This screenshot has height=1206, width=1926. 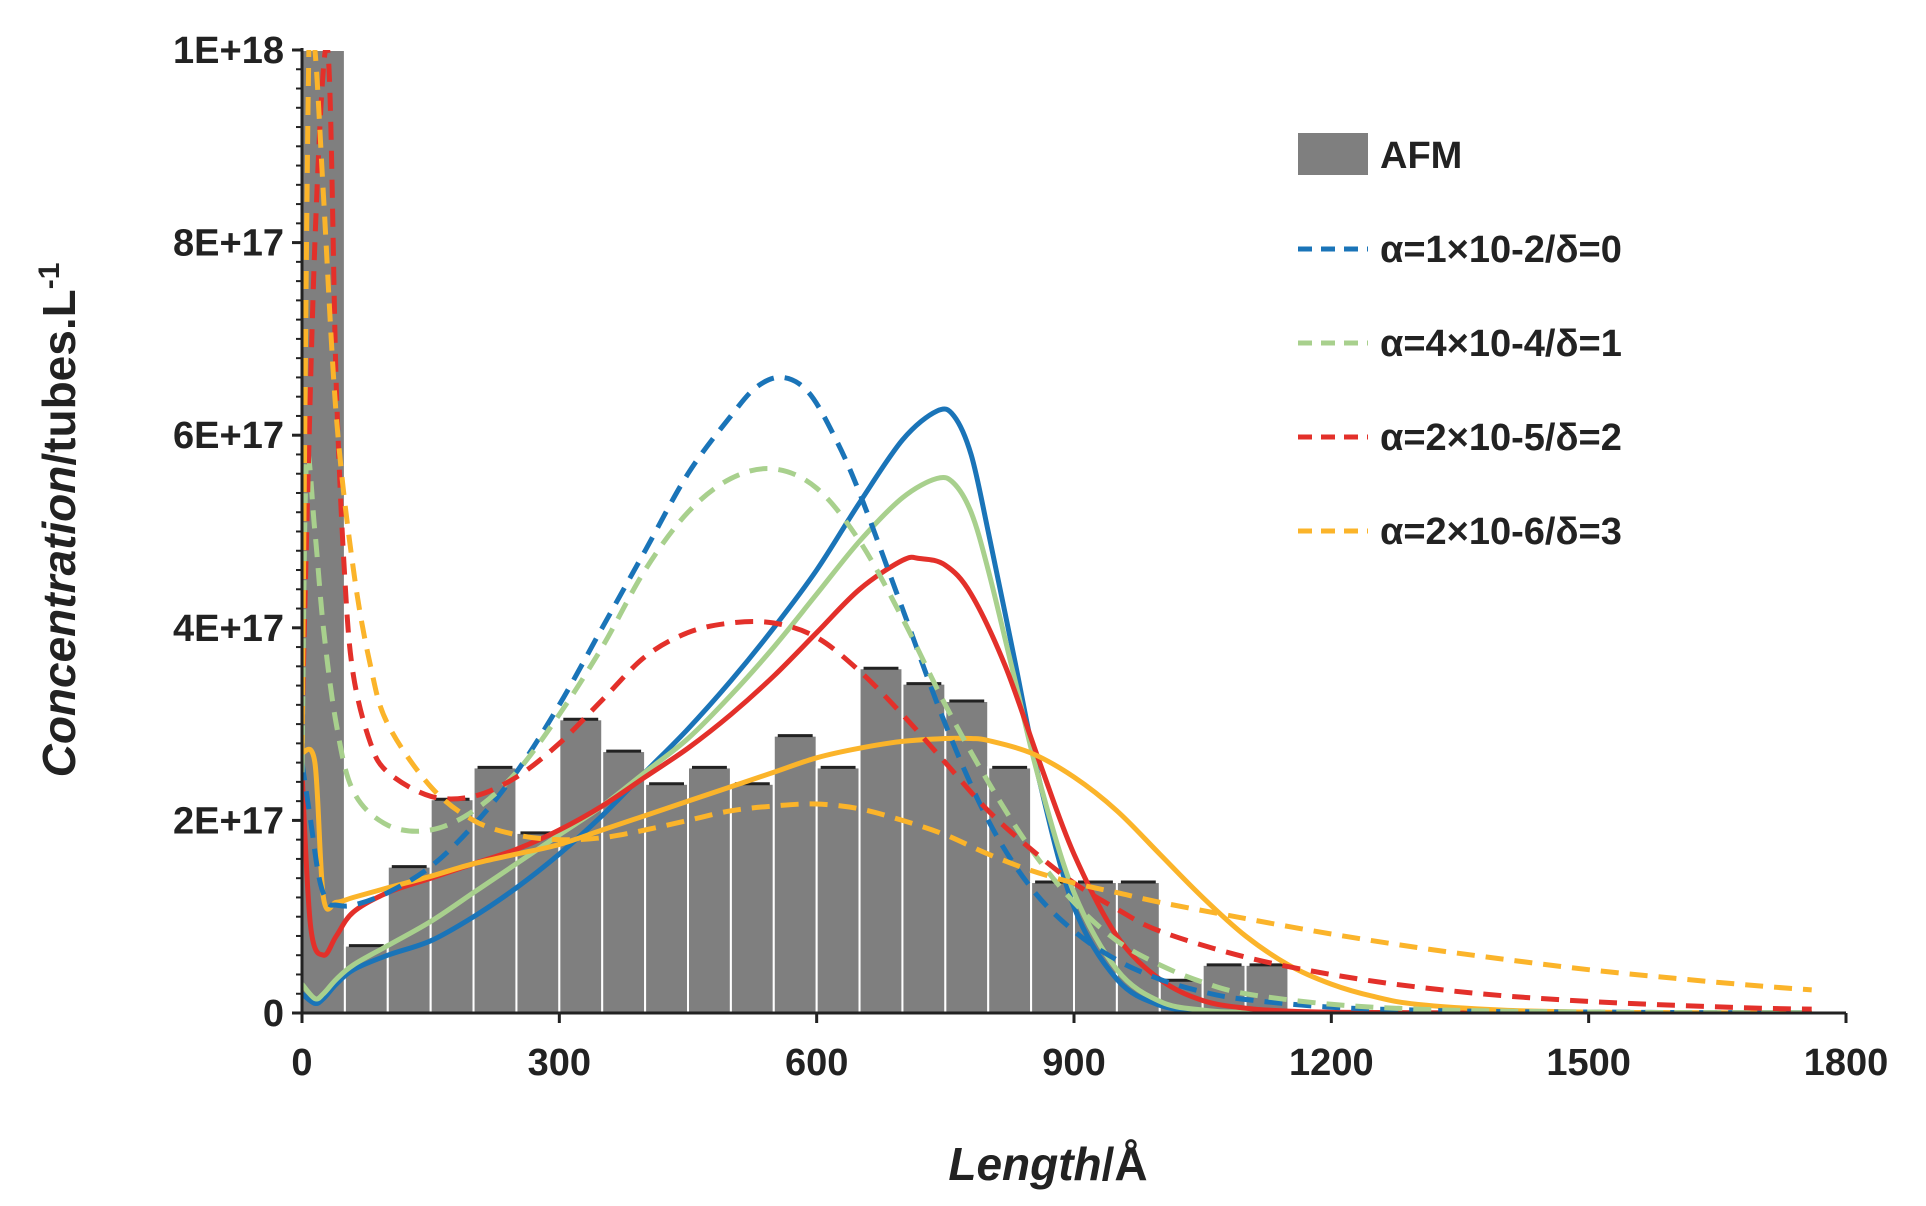 I want to click on x-tick-label-5: 1500, so click(x=1588, y=1063).